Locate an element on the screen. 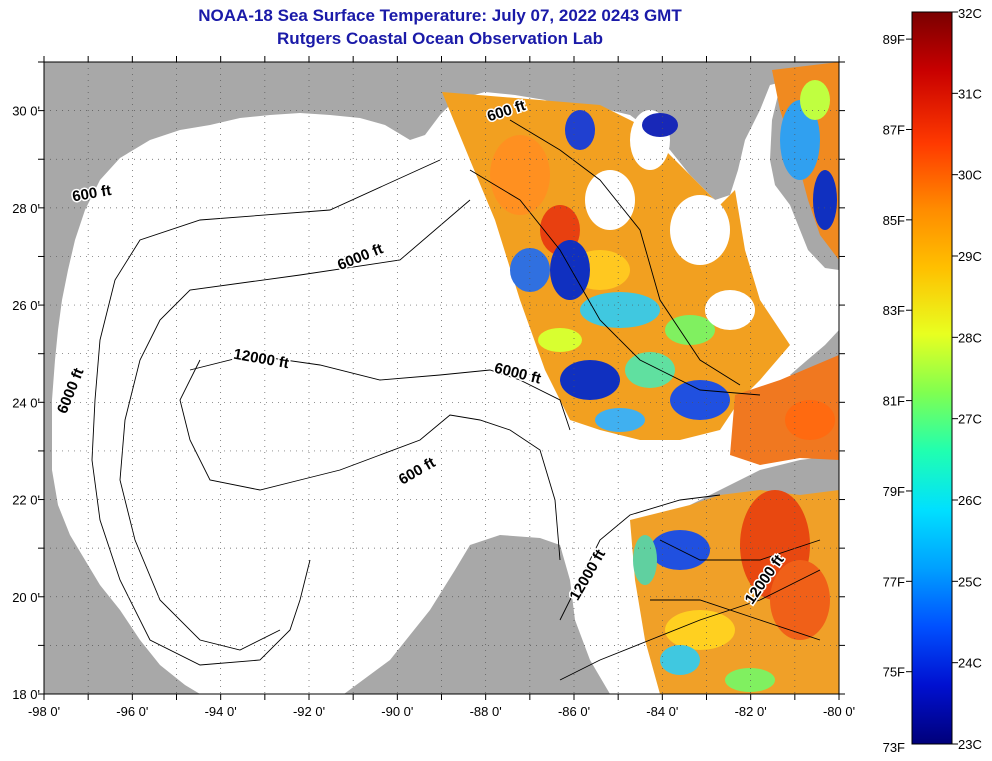  lon-tick-label: -82 0' is located at coordinates (751, 711).